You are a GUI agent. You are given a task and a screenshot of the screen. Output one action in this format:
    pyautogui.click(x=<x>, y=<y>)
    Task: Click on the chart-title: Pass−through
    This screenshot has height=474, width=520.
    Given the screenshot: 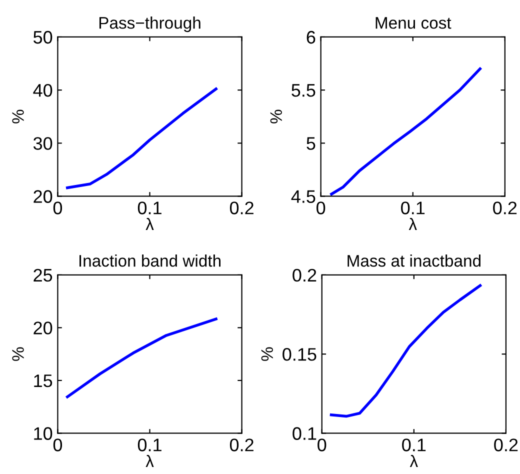 What is the action you would take?
    pyautogui.click(x=149, y=24)
    